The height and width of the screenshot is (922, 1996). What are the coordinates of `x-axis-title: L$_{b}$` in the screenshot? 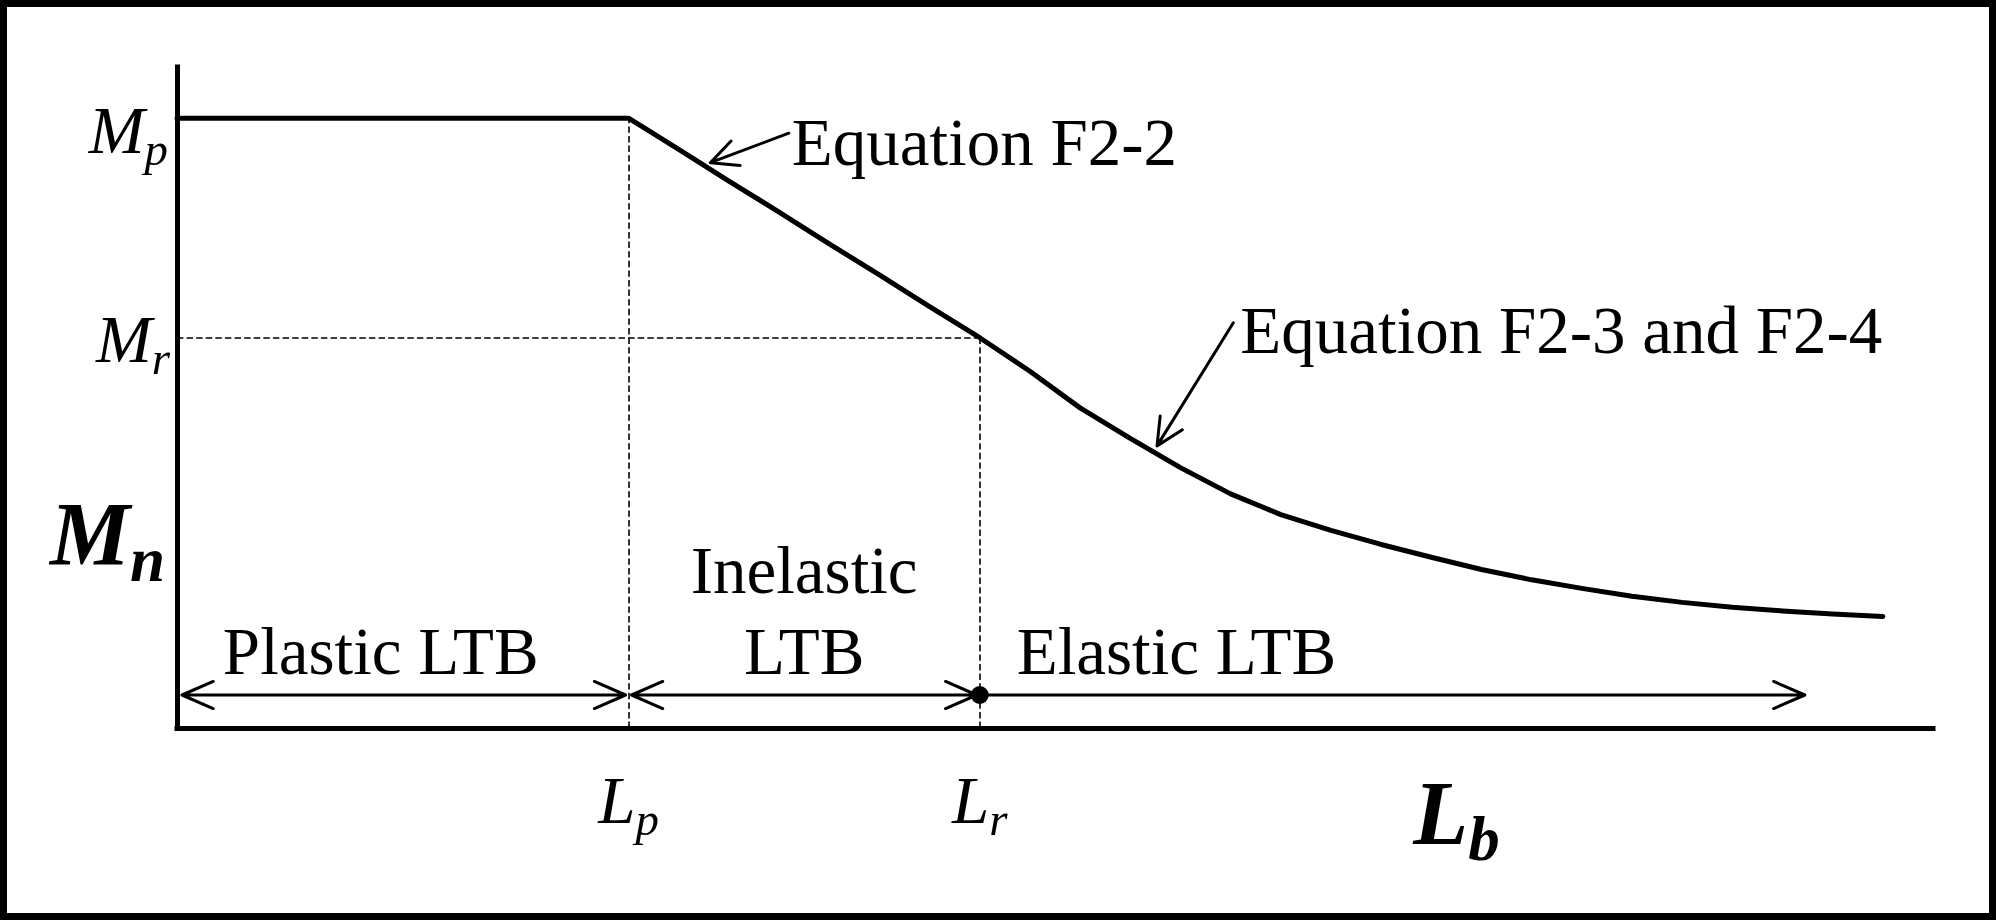 It's located at (1456, 819).